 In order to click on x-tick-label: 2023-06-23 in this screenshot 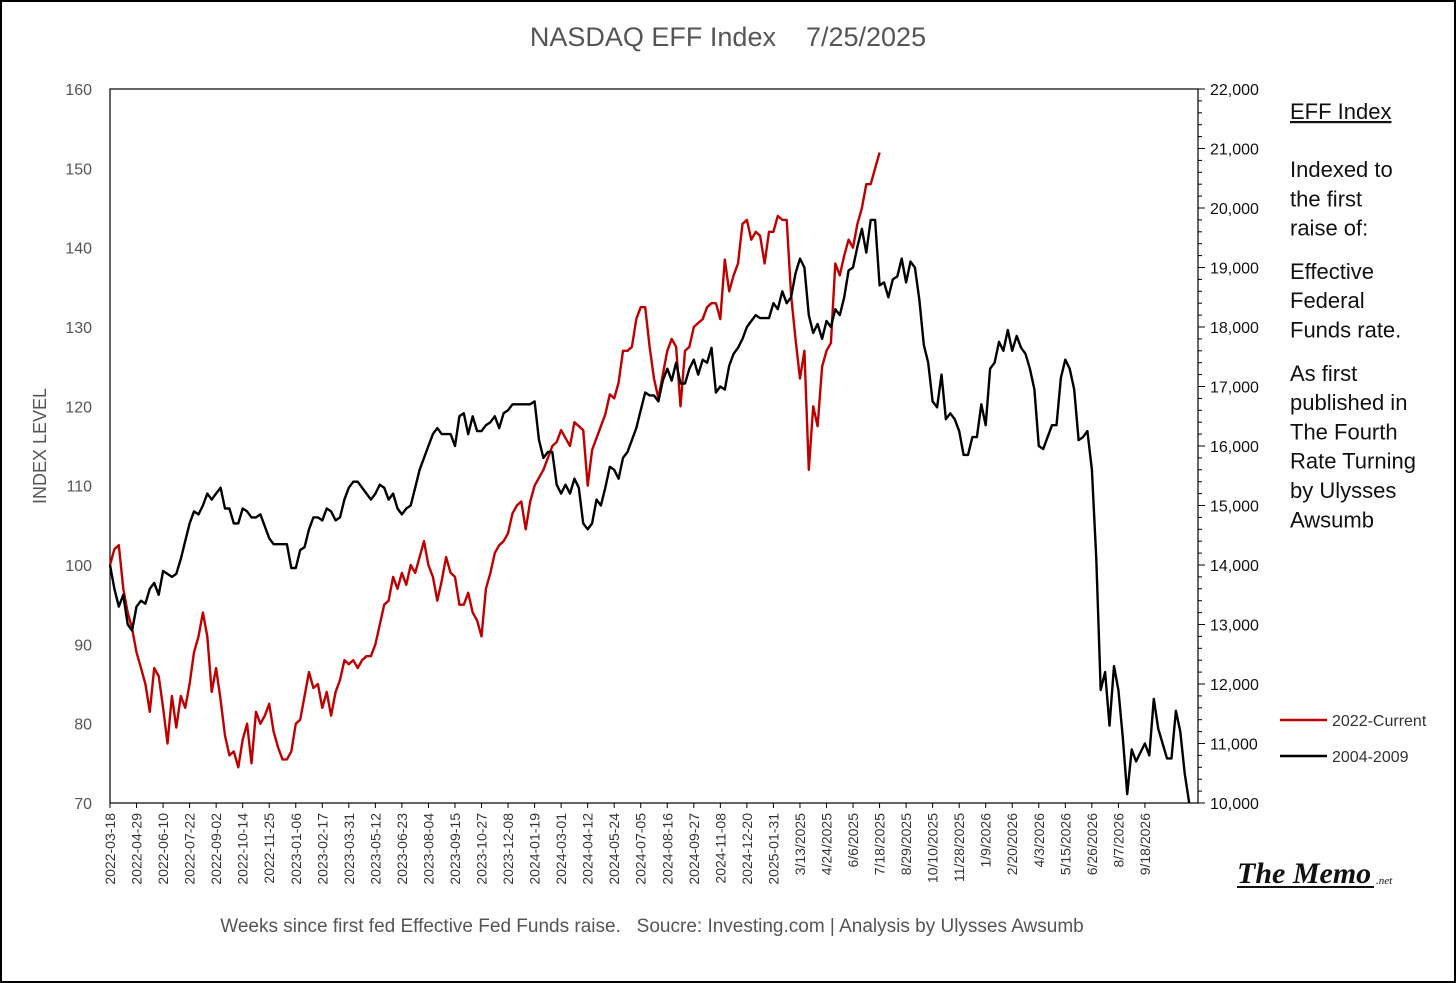, I will do `click(402, 849)`.